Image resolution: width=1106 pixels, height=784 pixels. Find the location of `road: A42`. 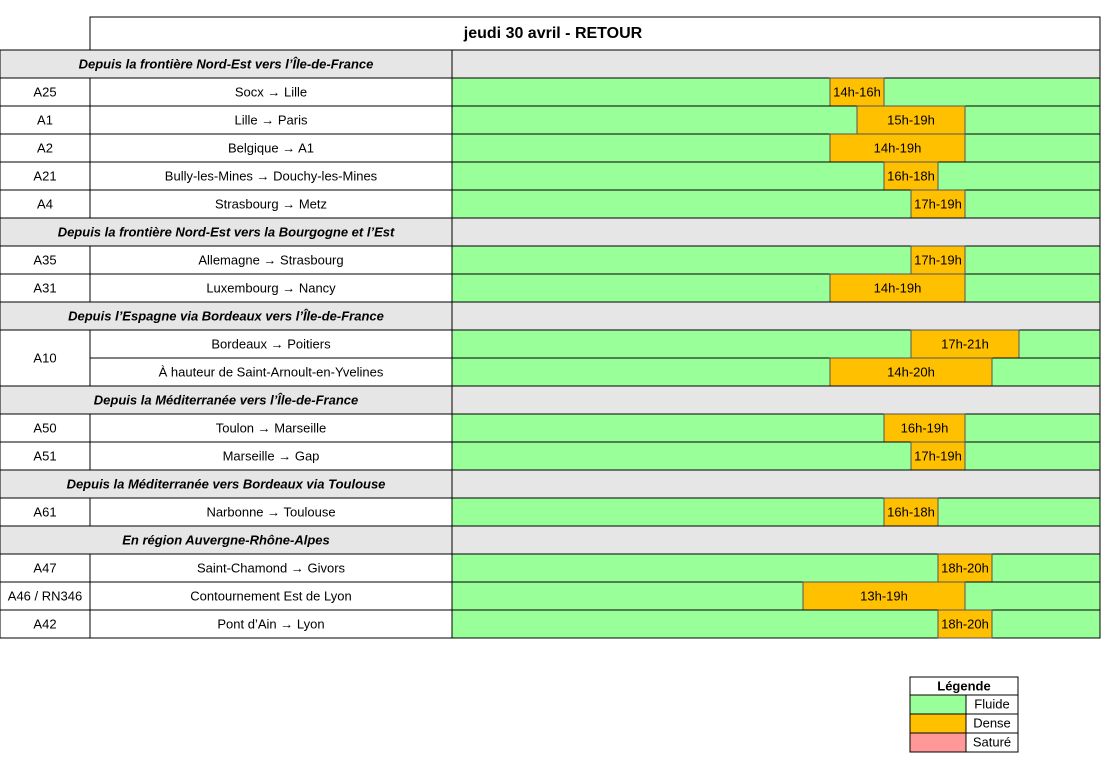

road: A42 is located at coordinates (44, 623).